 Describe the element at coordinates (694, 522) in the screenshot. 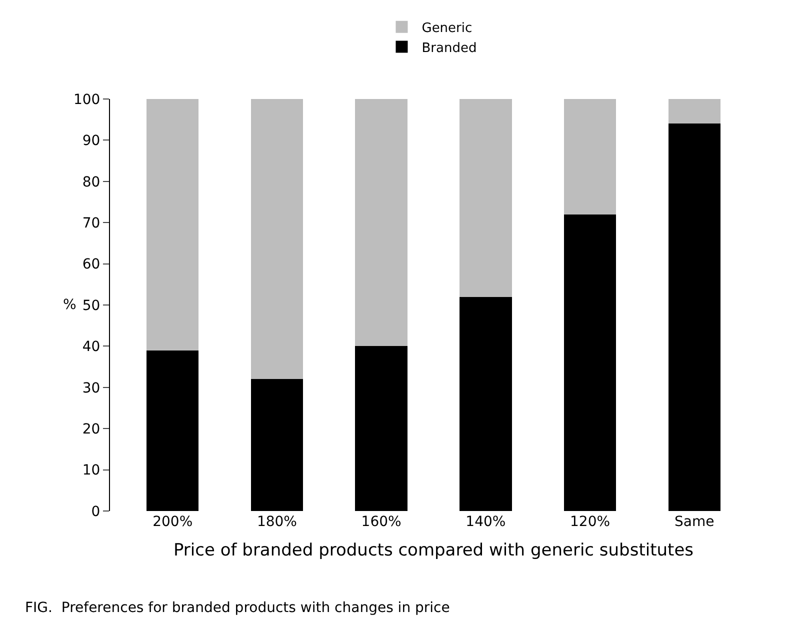

I see `x-tick-label: Same` at that location.